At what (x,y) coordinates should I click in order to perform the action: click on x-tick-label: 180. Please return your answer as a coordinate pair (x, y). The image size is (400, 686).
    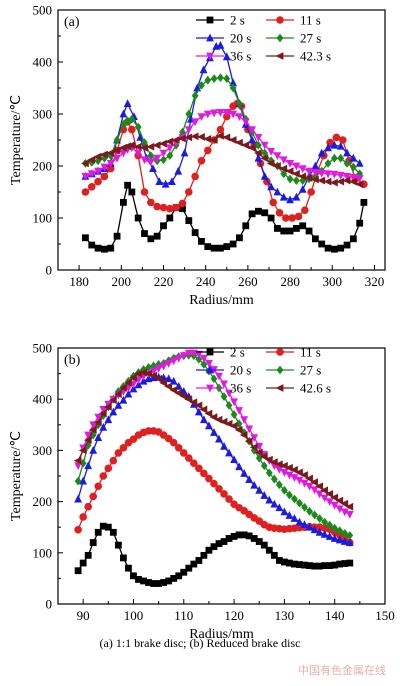
    Looking at the image, I should click on (79, 281).